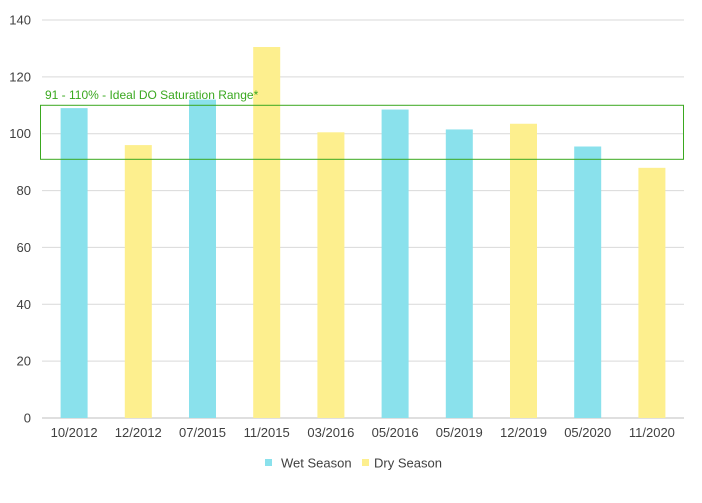 The height and width of the screenshot is (503, 702). I want to click on x-tick-label: 10/2012, so click(74, 432).